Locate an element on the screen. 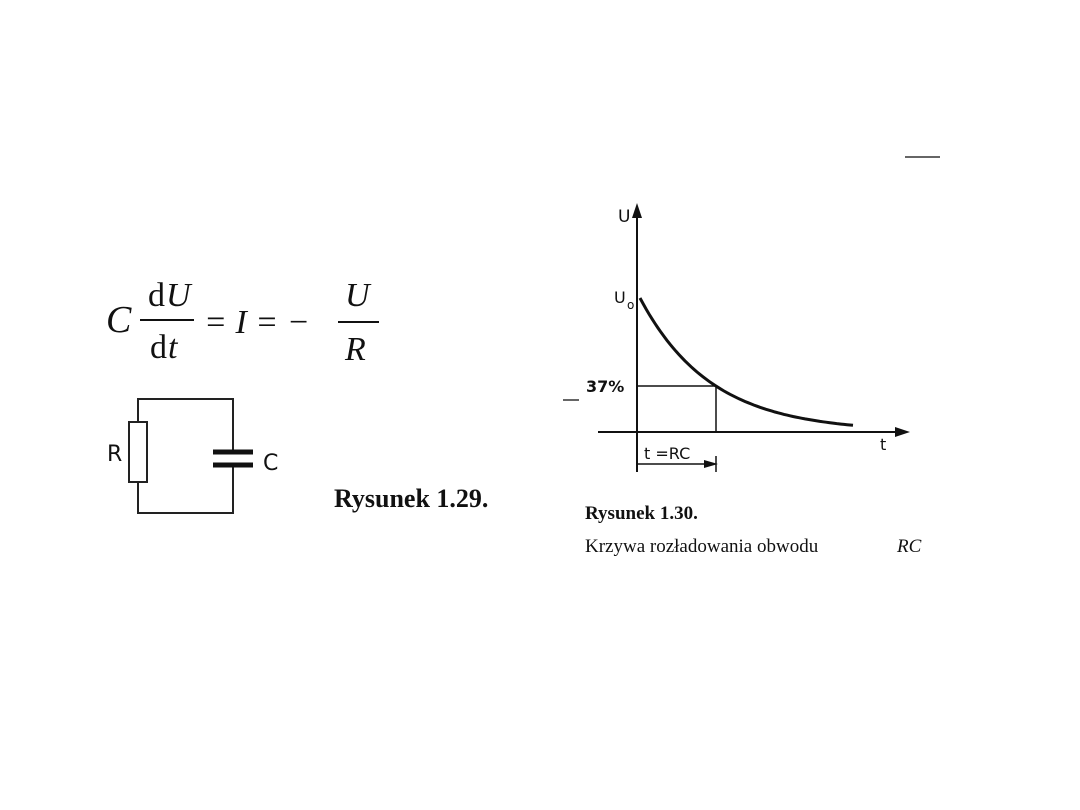 The width and height of the screenshot is (1080, 810). level-label: 37% is located at coordinates (605, 386).